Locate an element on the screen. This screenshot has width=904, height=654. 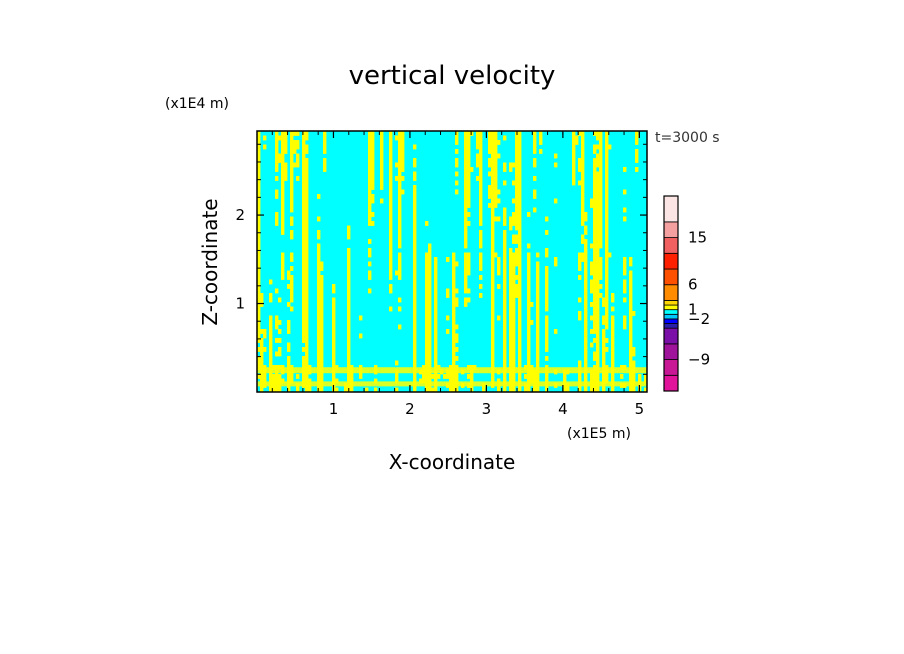
y-tick-label: 1 is located at coordinates (240, 304).